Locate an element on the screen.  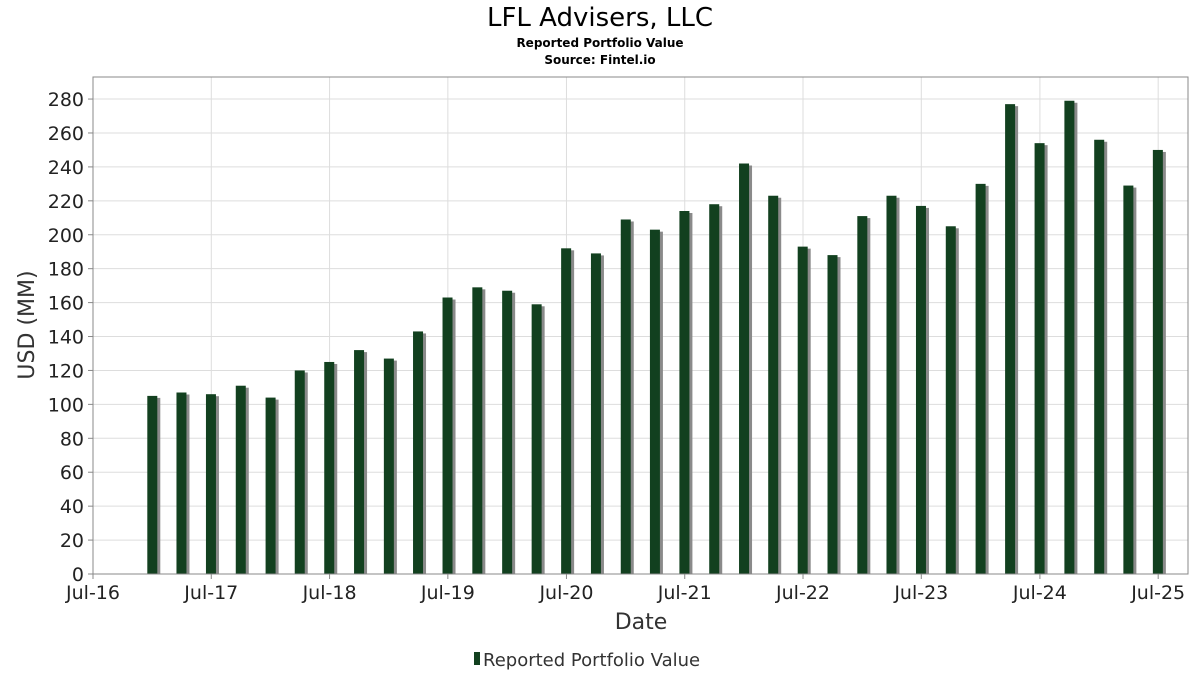
x-tick-label: Jul-21 is located at coordinates (684, 593).